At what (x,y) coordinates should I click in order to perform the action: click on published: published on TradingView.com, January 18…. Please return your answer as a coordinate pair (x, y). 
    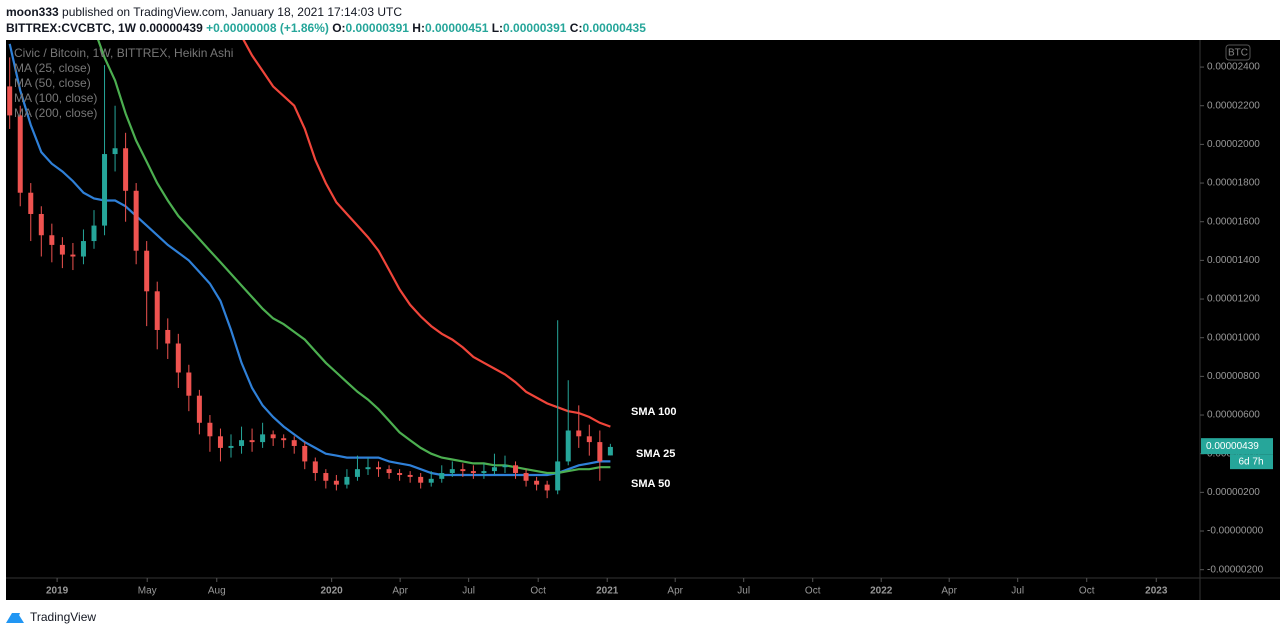
    Looking at the image, I should click on (232, 12).